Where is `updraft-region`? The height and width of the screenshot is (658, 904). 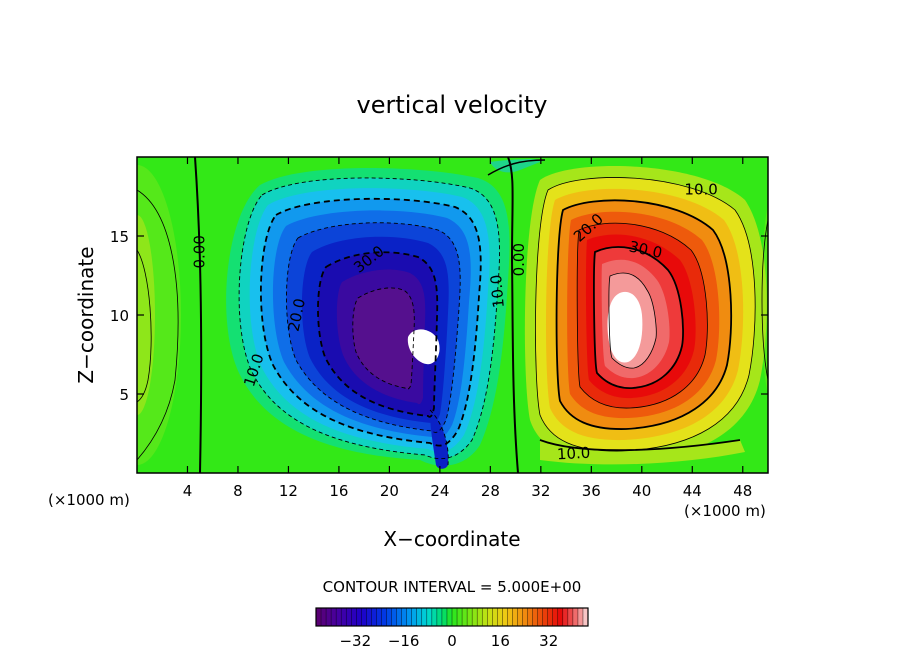 updraft-region is located at coordinates (645, 315).